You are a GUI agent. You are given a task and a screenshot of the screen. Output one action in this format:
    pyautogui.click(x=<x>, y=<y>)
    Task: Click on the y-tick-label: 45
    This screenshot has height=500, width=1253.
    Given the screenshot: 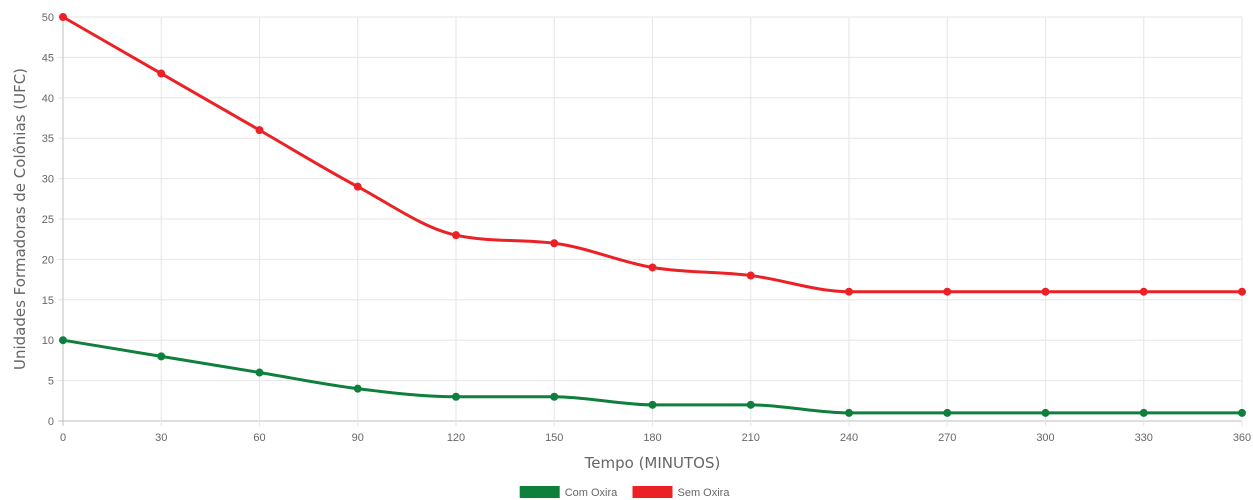 What is the action you would take?
    pyautogui.click(x=48, y=58)
    